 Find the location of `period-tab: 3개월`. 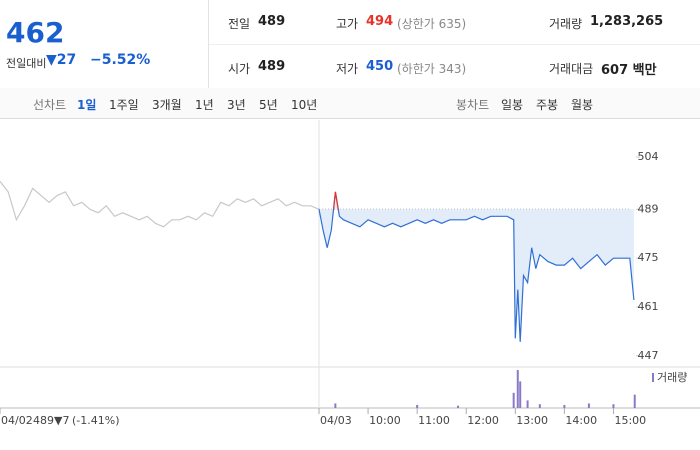

period-tab: 3개월 is located at coordinates (167, 105).